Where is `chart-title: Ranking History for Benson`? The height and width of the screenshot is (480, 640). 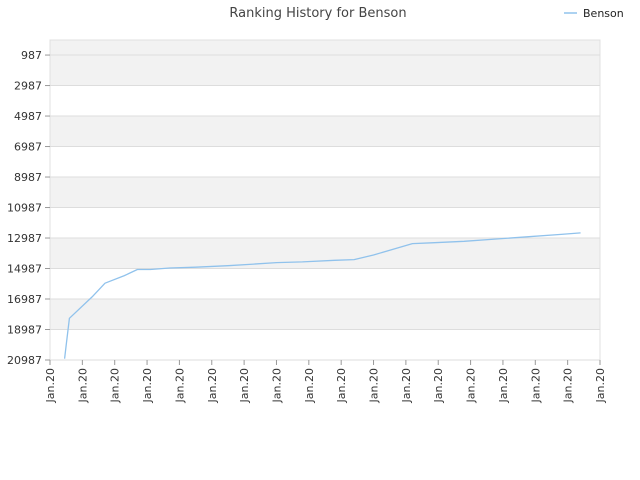
chart-title: Ranking History for Benson is located at coordinates (317, 13).